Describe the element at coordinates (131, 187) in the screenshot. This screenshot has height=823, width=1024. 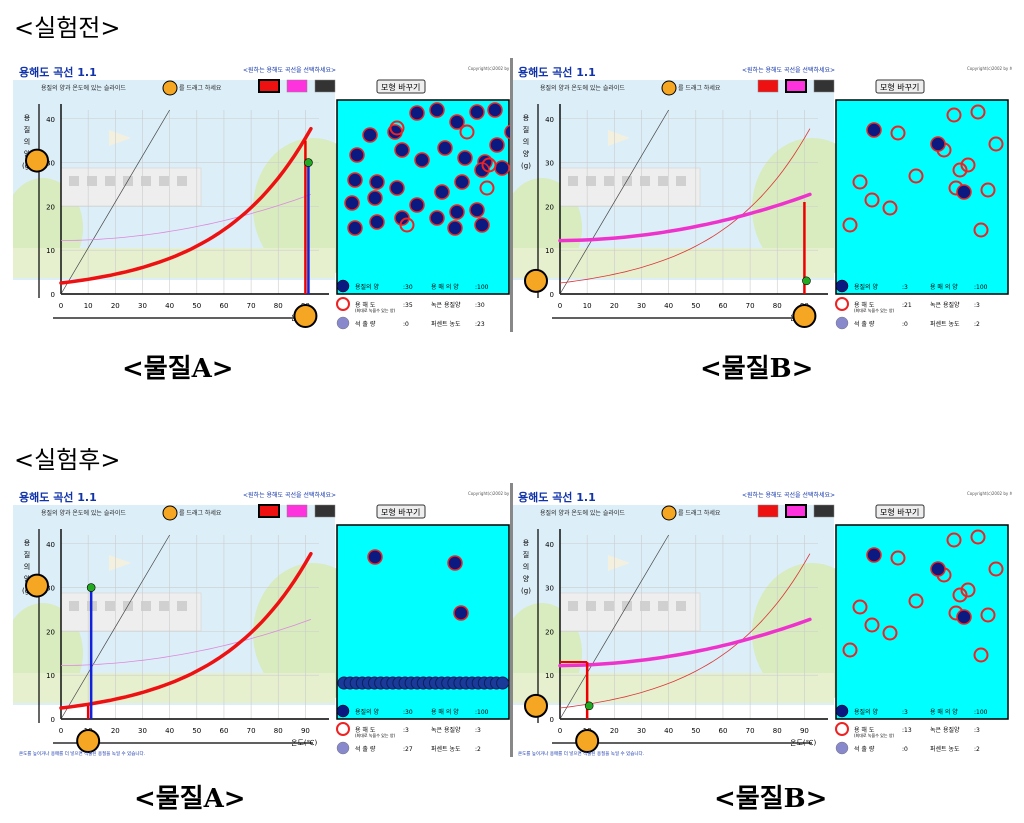
I see `building-background` at that location.